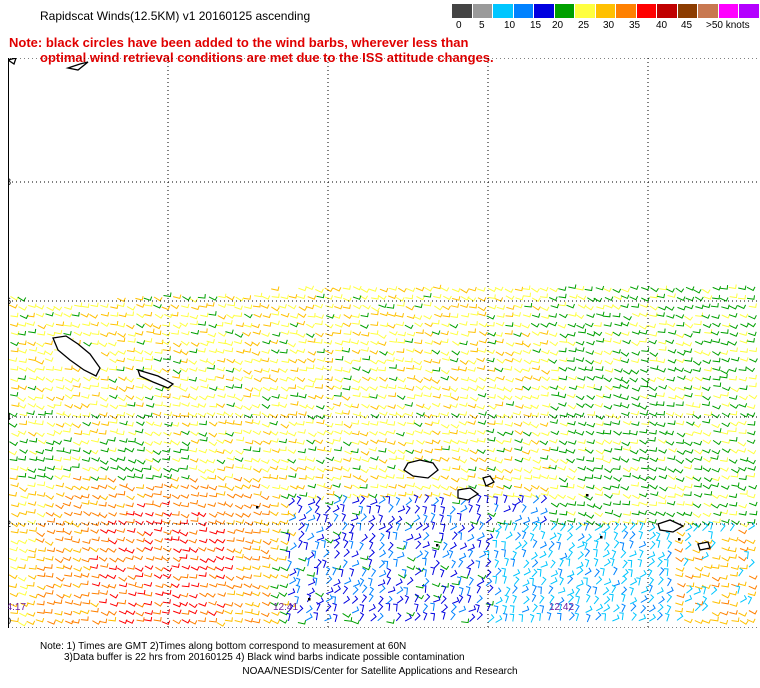 The height and width of the screenshot is (688, 760). What do you see at coordinates (9, 524) in the screenshot?
I see `latitude-label: 52` at bounding box center [9, 524].